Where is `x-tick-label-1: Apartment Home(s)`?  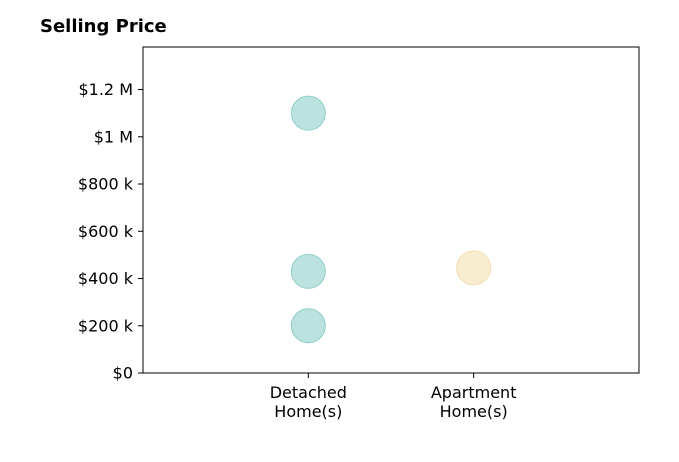
x-tick-label-1: Apartment Home(s) is located at coordinates (474, 402).